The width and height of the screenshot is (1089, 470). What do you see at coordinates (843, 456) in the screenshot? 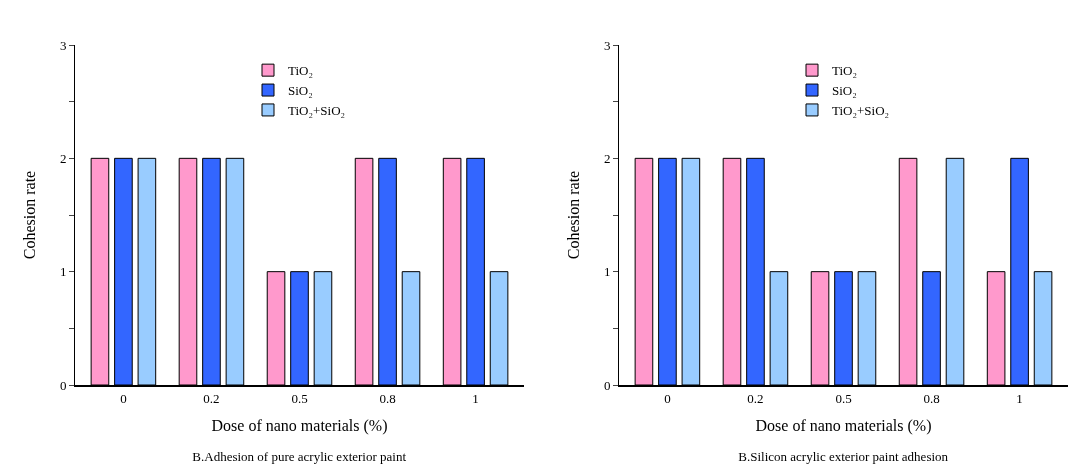
I see `text: B.Silicon acrylic exterior paint adhesion` at bounding box center [843, 456].